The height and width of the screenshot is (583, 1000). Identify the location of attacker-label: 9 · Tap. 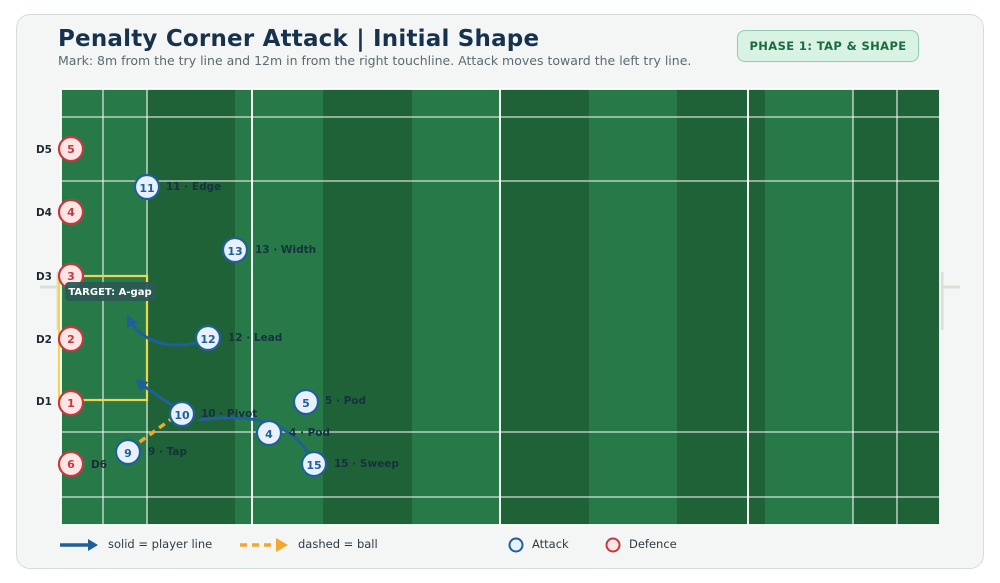
(168, 452).